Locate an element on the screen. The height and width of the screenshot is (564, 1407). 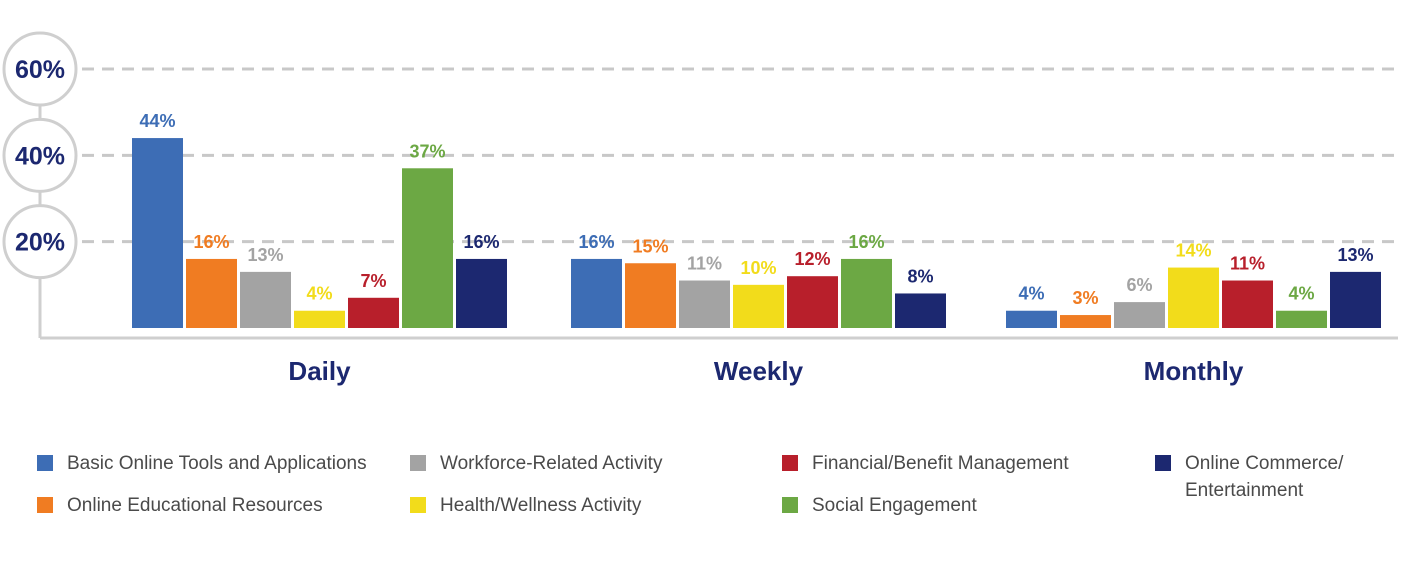
legend-item-financial: Financial/Benefit Management is located at coordinates (925, 463).